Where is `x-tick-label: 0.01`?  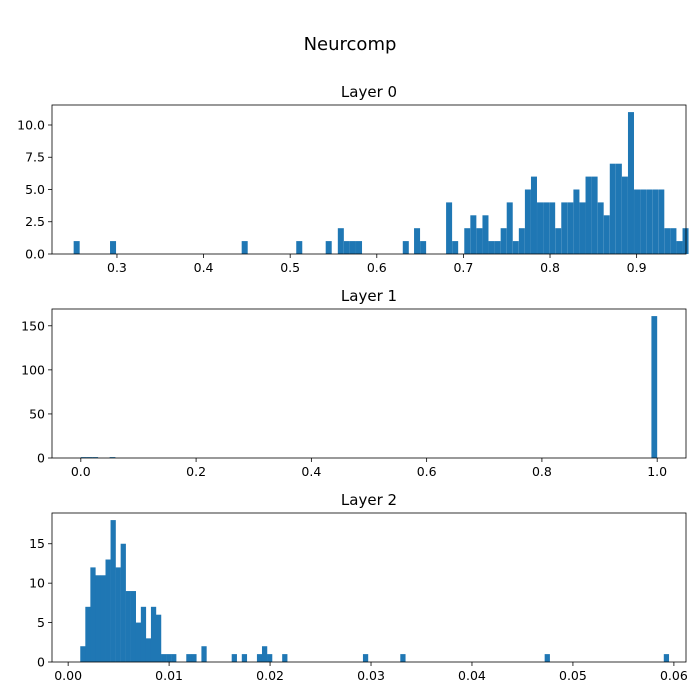 x-tick-label: 0.01 is located at coordinates (169, 675).